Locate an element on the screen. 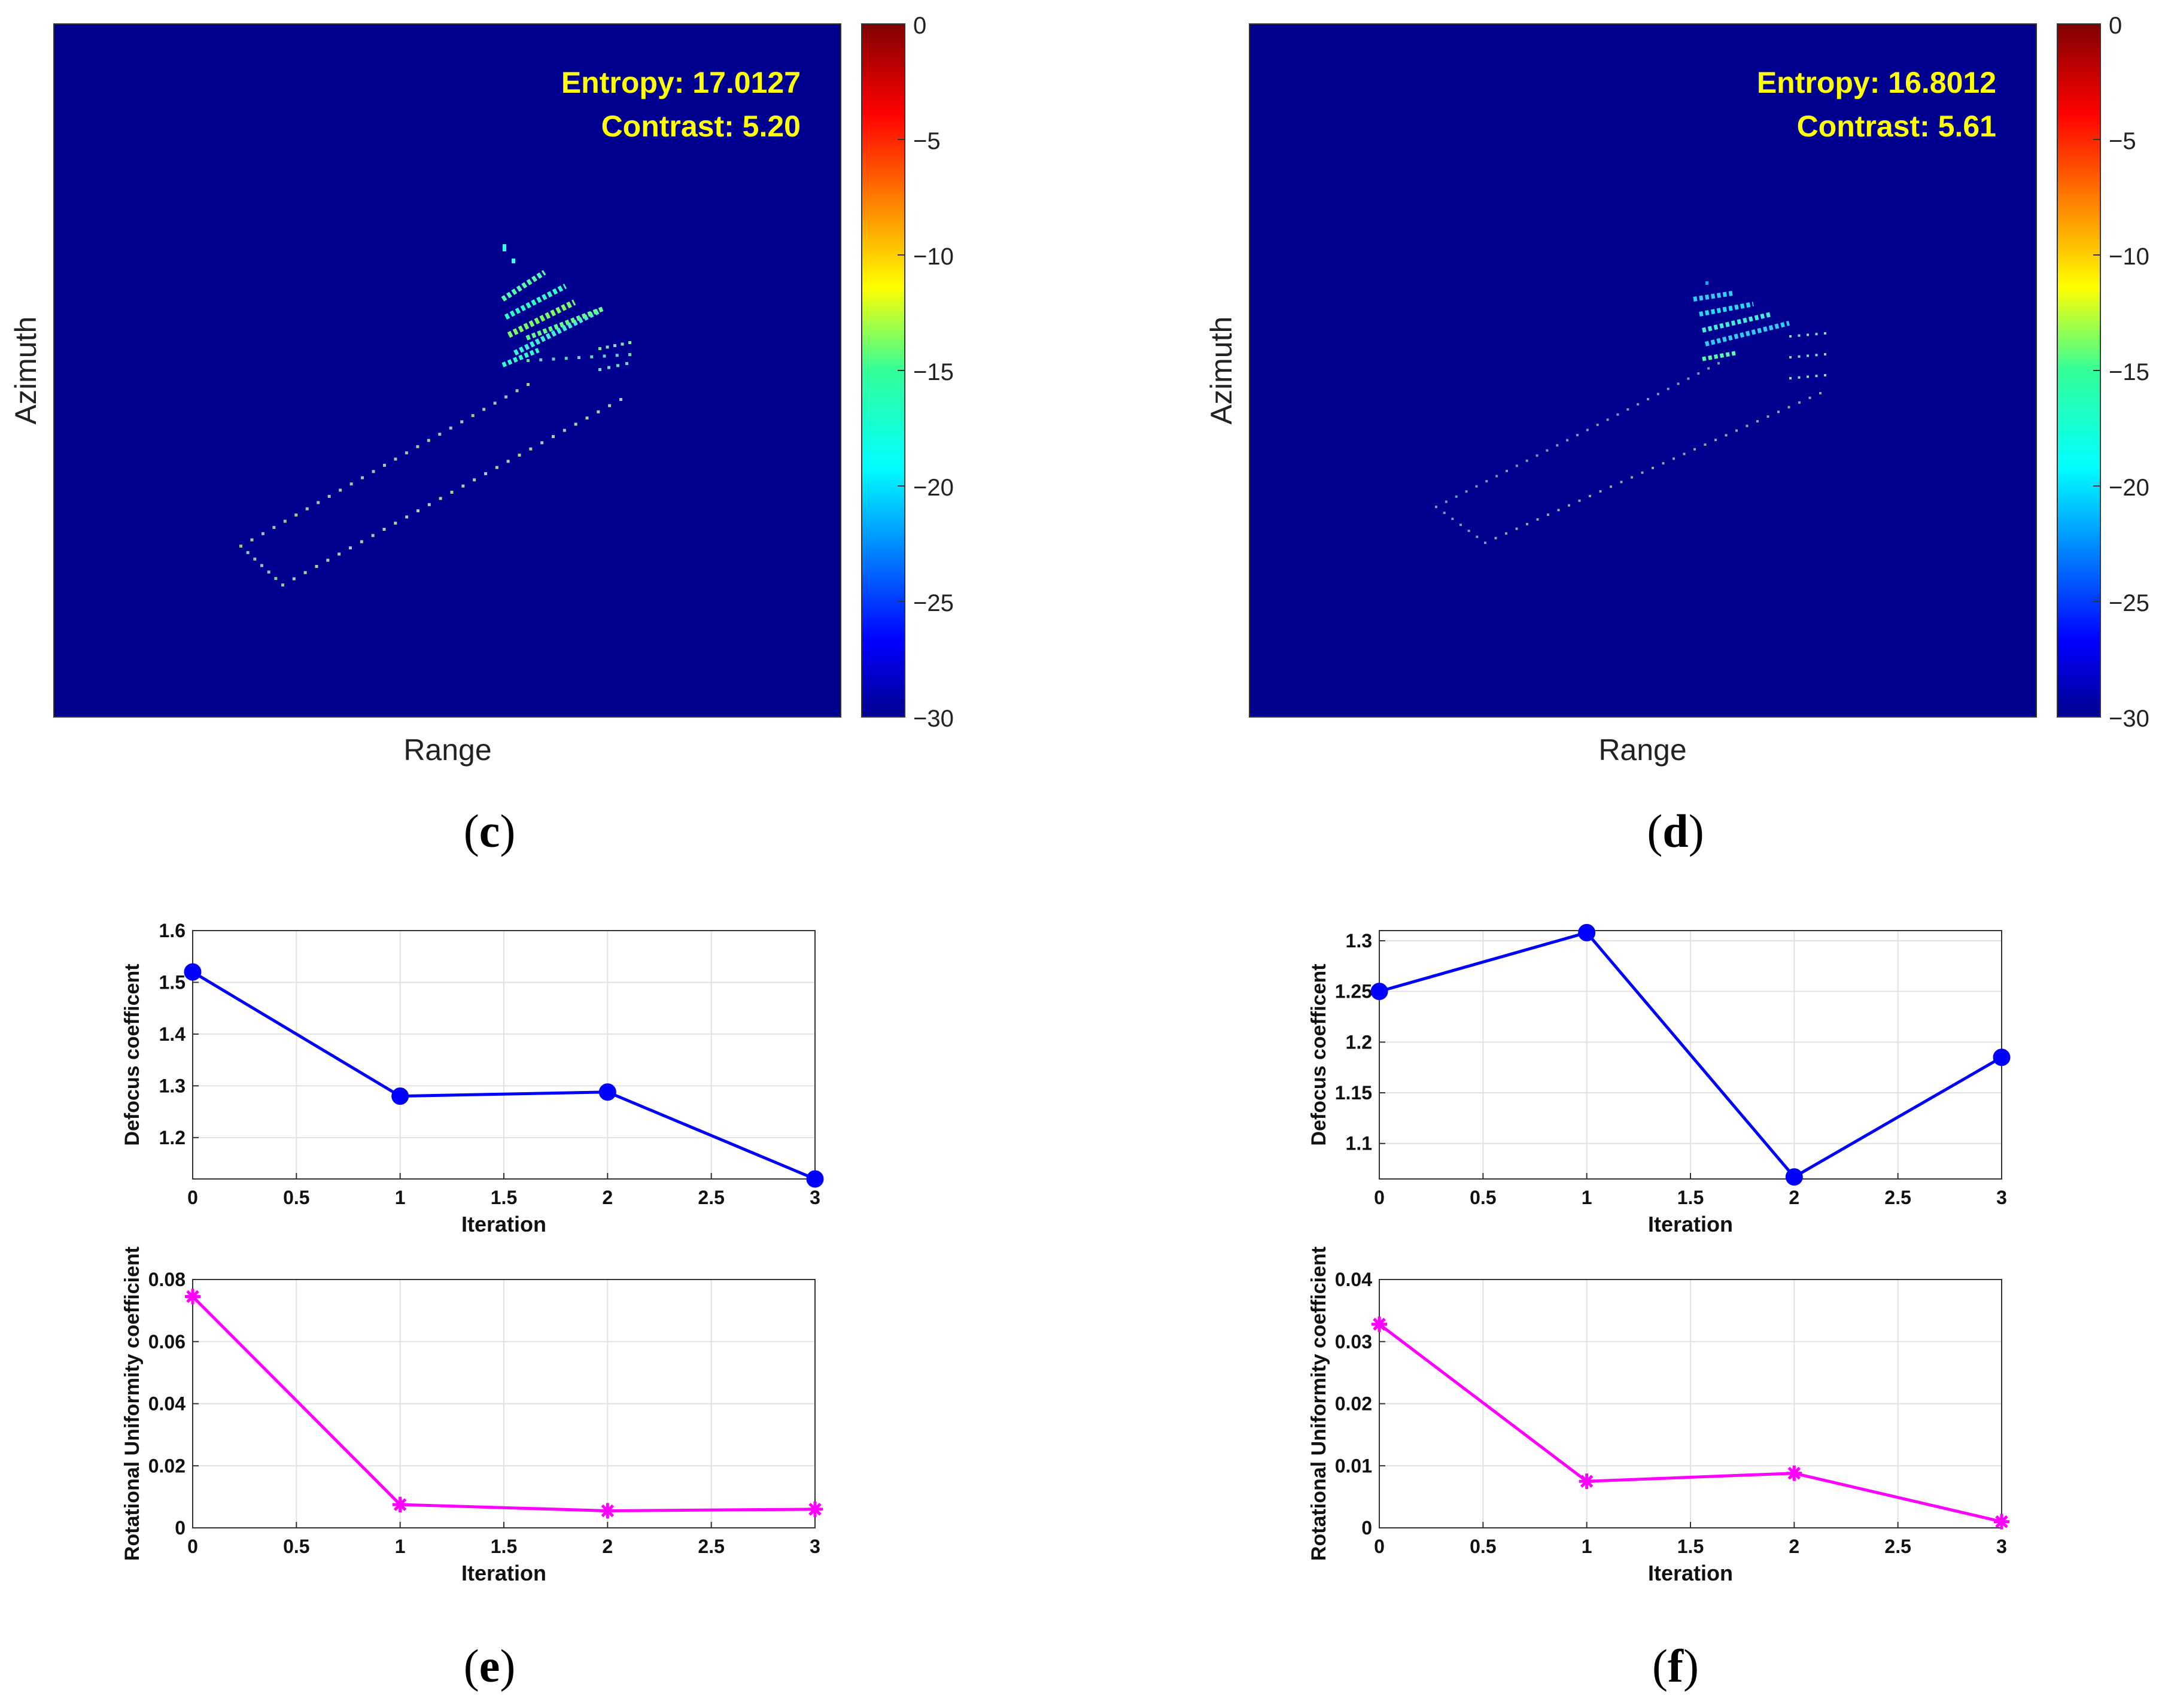 This screenshot has height=1708, width=2165. y-tick-label: 0.02 is located at coordinates (167, 1465).